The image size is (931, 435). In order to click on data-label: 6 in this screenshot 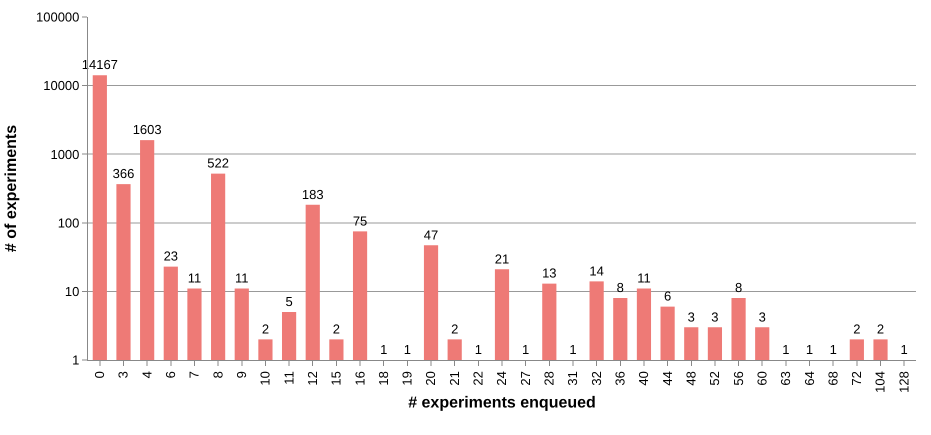, I will do `click(668, 296)`.